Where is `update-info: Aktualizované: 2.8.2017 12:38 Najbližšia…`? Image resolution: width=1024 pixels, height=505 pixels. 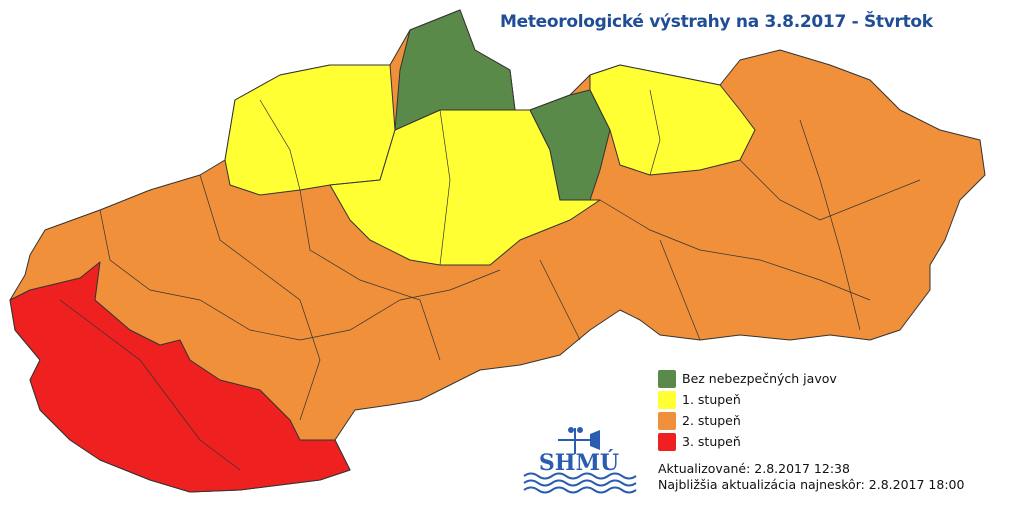 update-info: Aktualizované: 2.8.2017 12:38 Najbližšia… is located at coordinates (811, 477).